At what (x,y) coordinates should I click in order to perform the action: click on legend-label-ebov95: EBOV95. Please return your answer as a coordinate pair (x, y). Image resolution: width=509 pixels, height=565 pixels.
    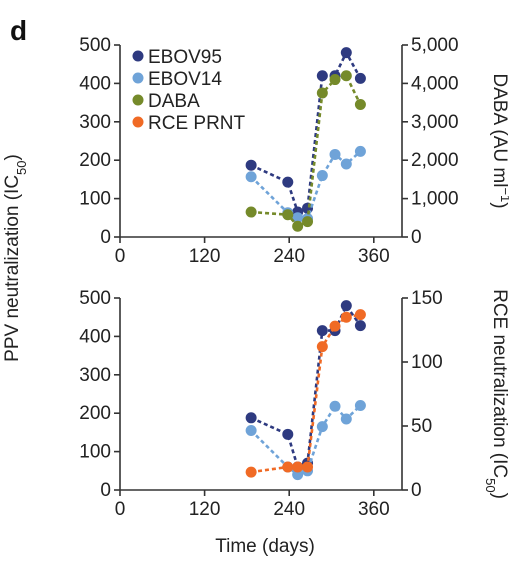
    Looking at the image, I should click on (185, 57).